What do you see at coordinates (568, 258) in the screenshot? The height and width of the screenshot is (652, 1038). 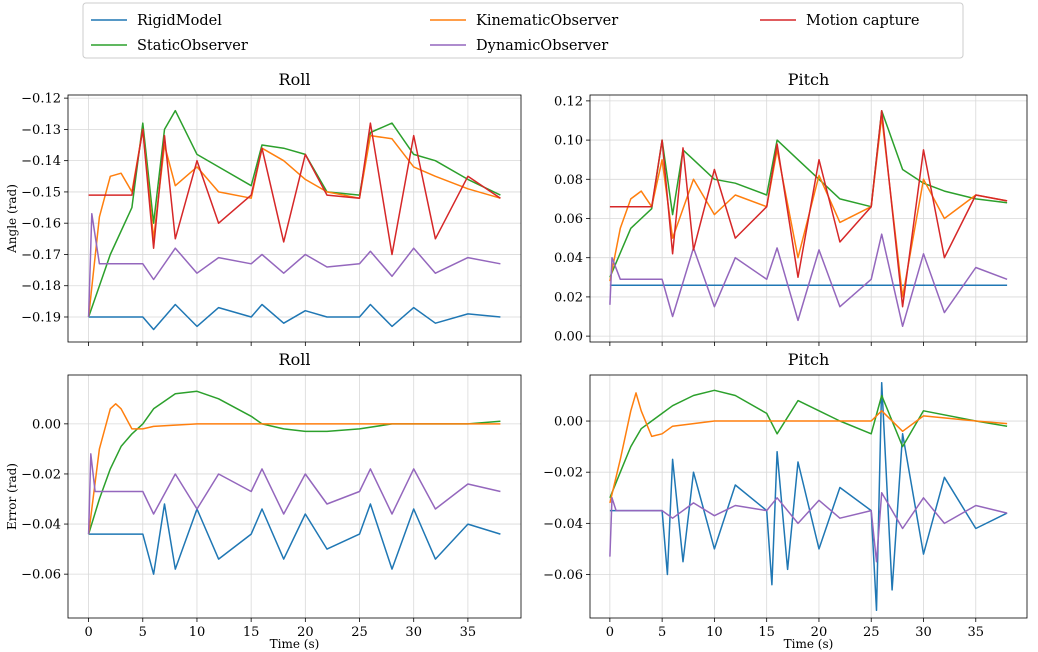 I see `y-tick-label: 0.04` at bounding box center [568, 258].